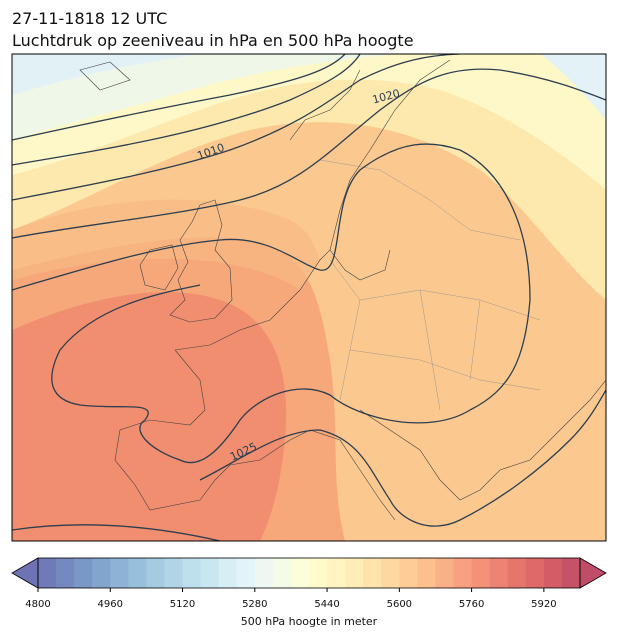 The height and width of the screenshot is (639, 618). I want to click on colorbar-tick-label: 5920, so click(543, 604).